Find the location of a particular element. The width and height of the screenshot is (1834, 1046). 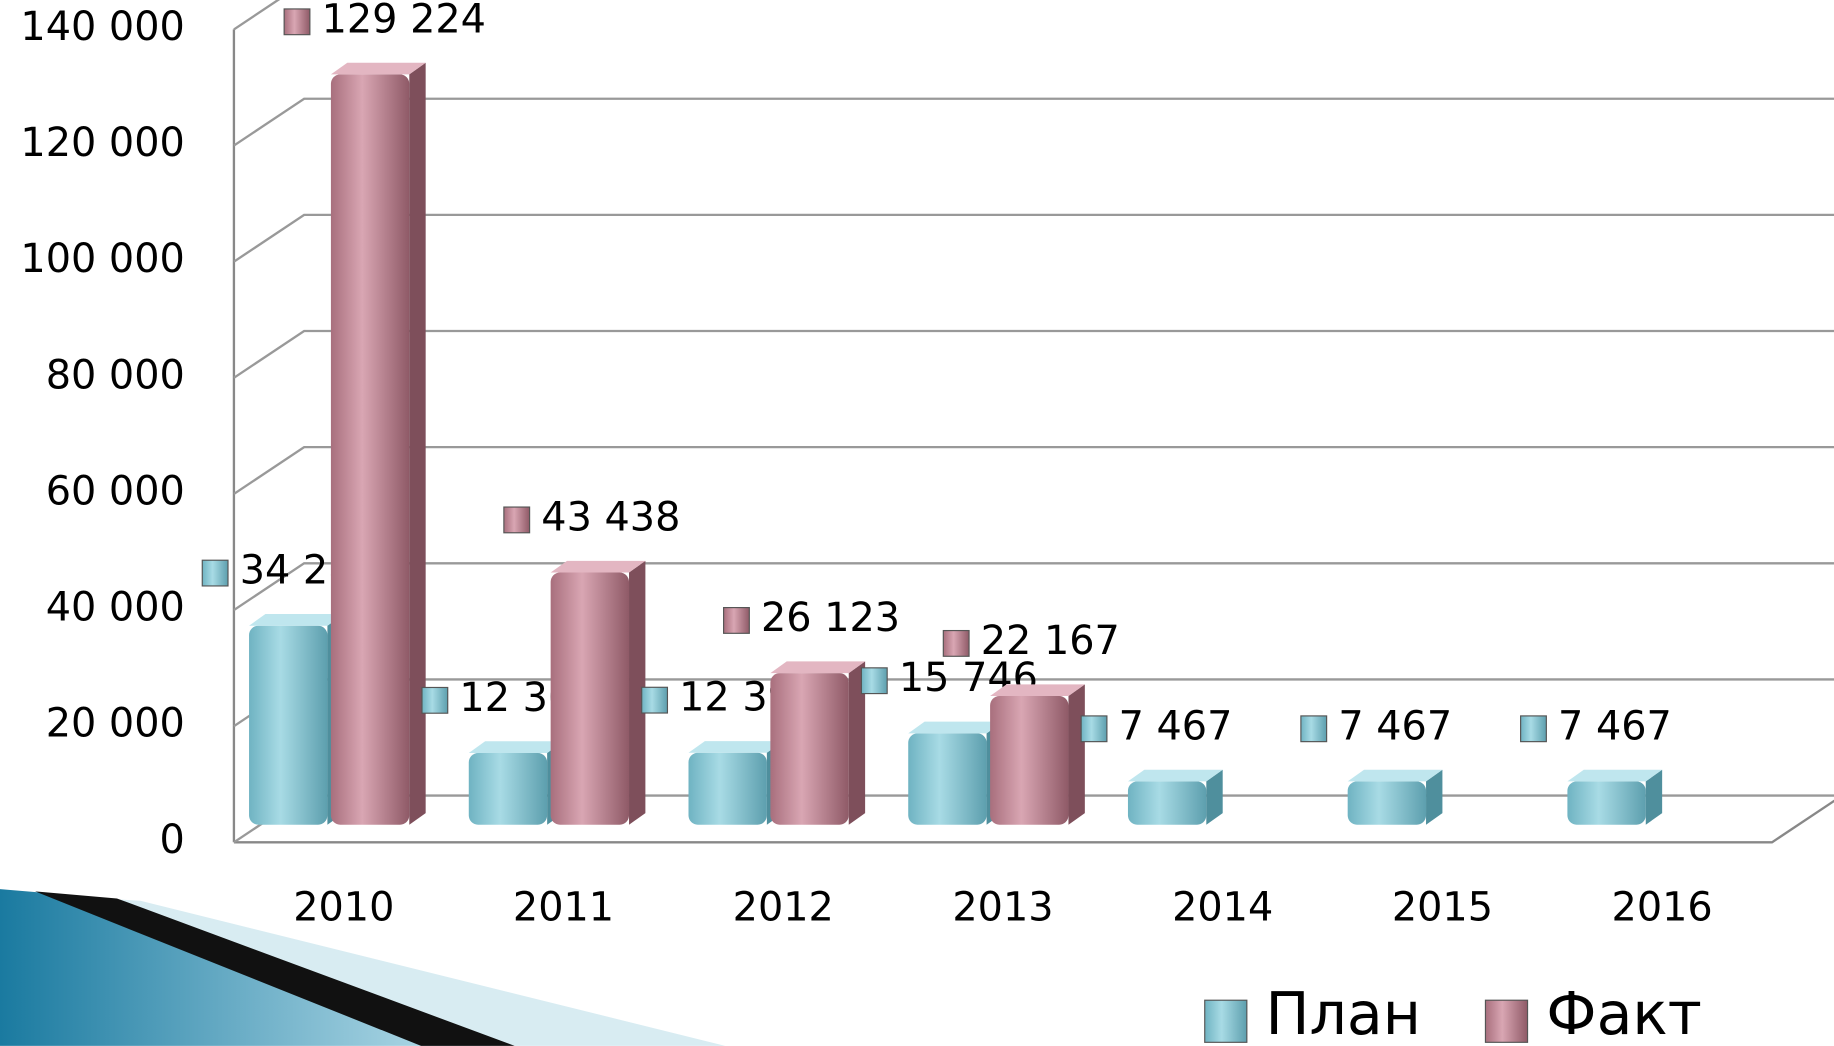

x-tick-label: 2014 is located at coordinates (1222, 908).